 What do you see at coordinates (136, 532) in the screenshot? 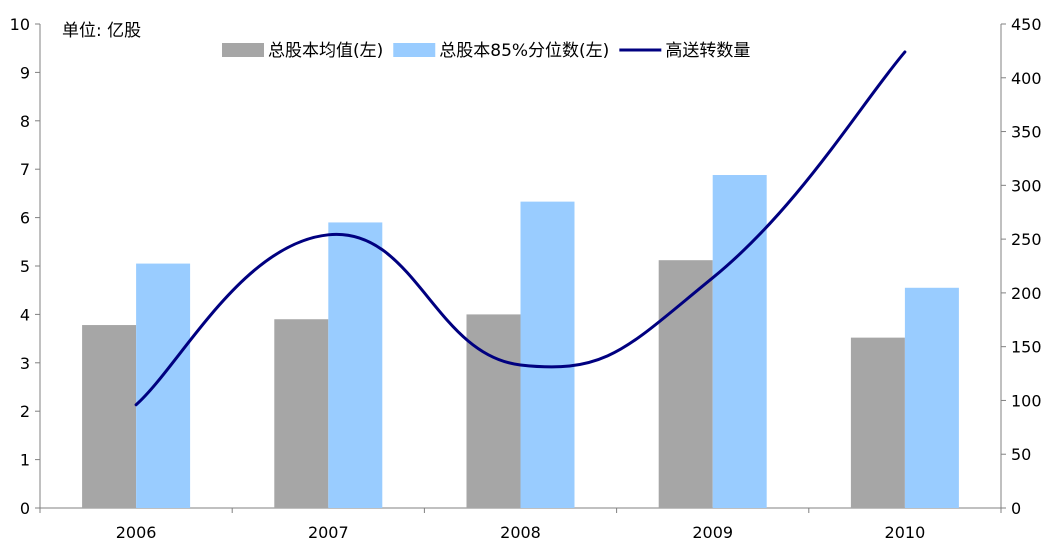
I see `x-tick-label: 2006` at bounding box center [136, 532].